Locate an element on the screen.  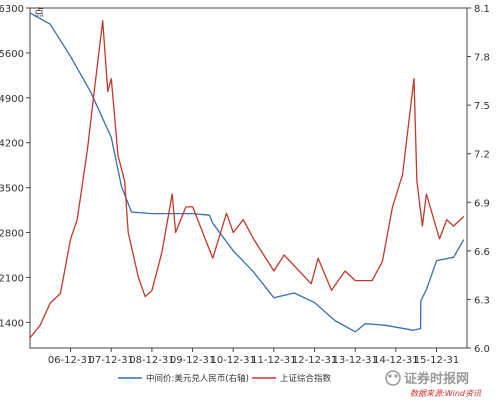
brand-logo-dot2 is located at coordinates (396, 376).